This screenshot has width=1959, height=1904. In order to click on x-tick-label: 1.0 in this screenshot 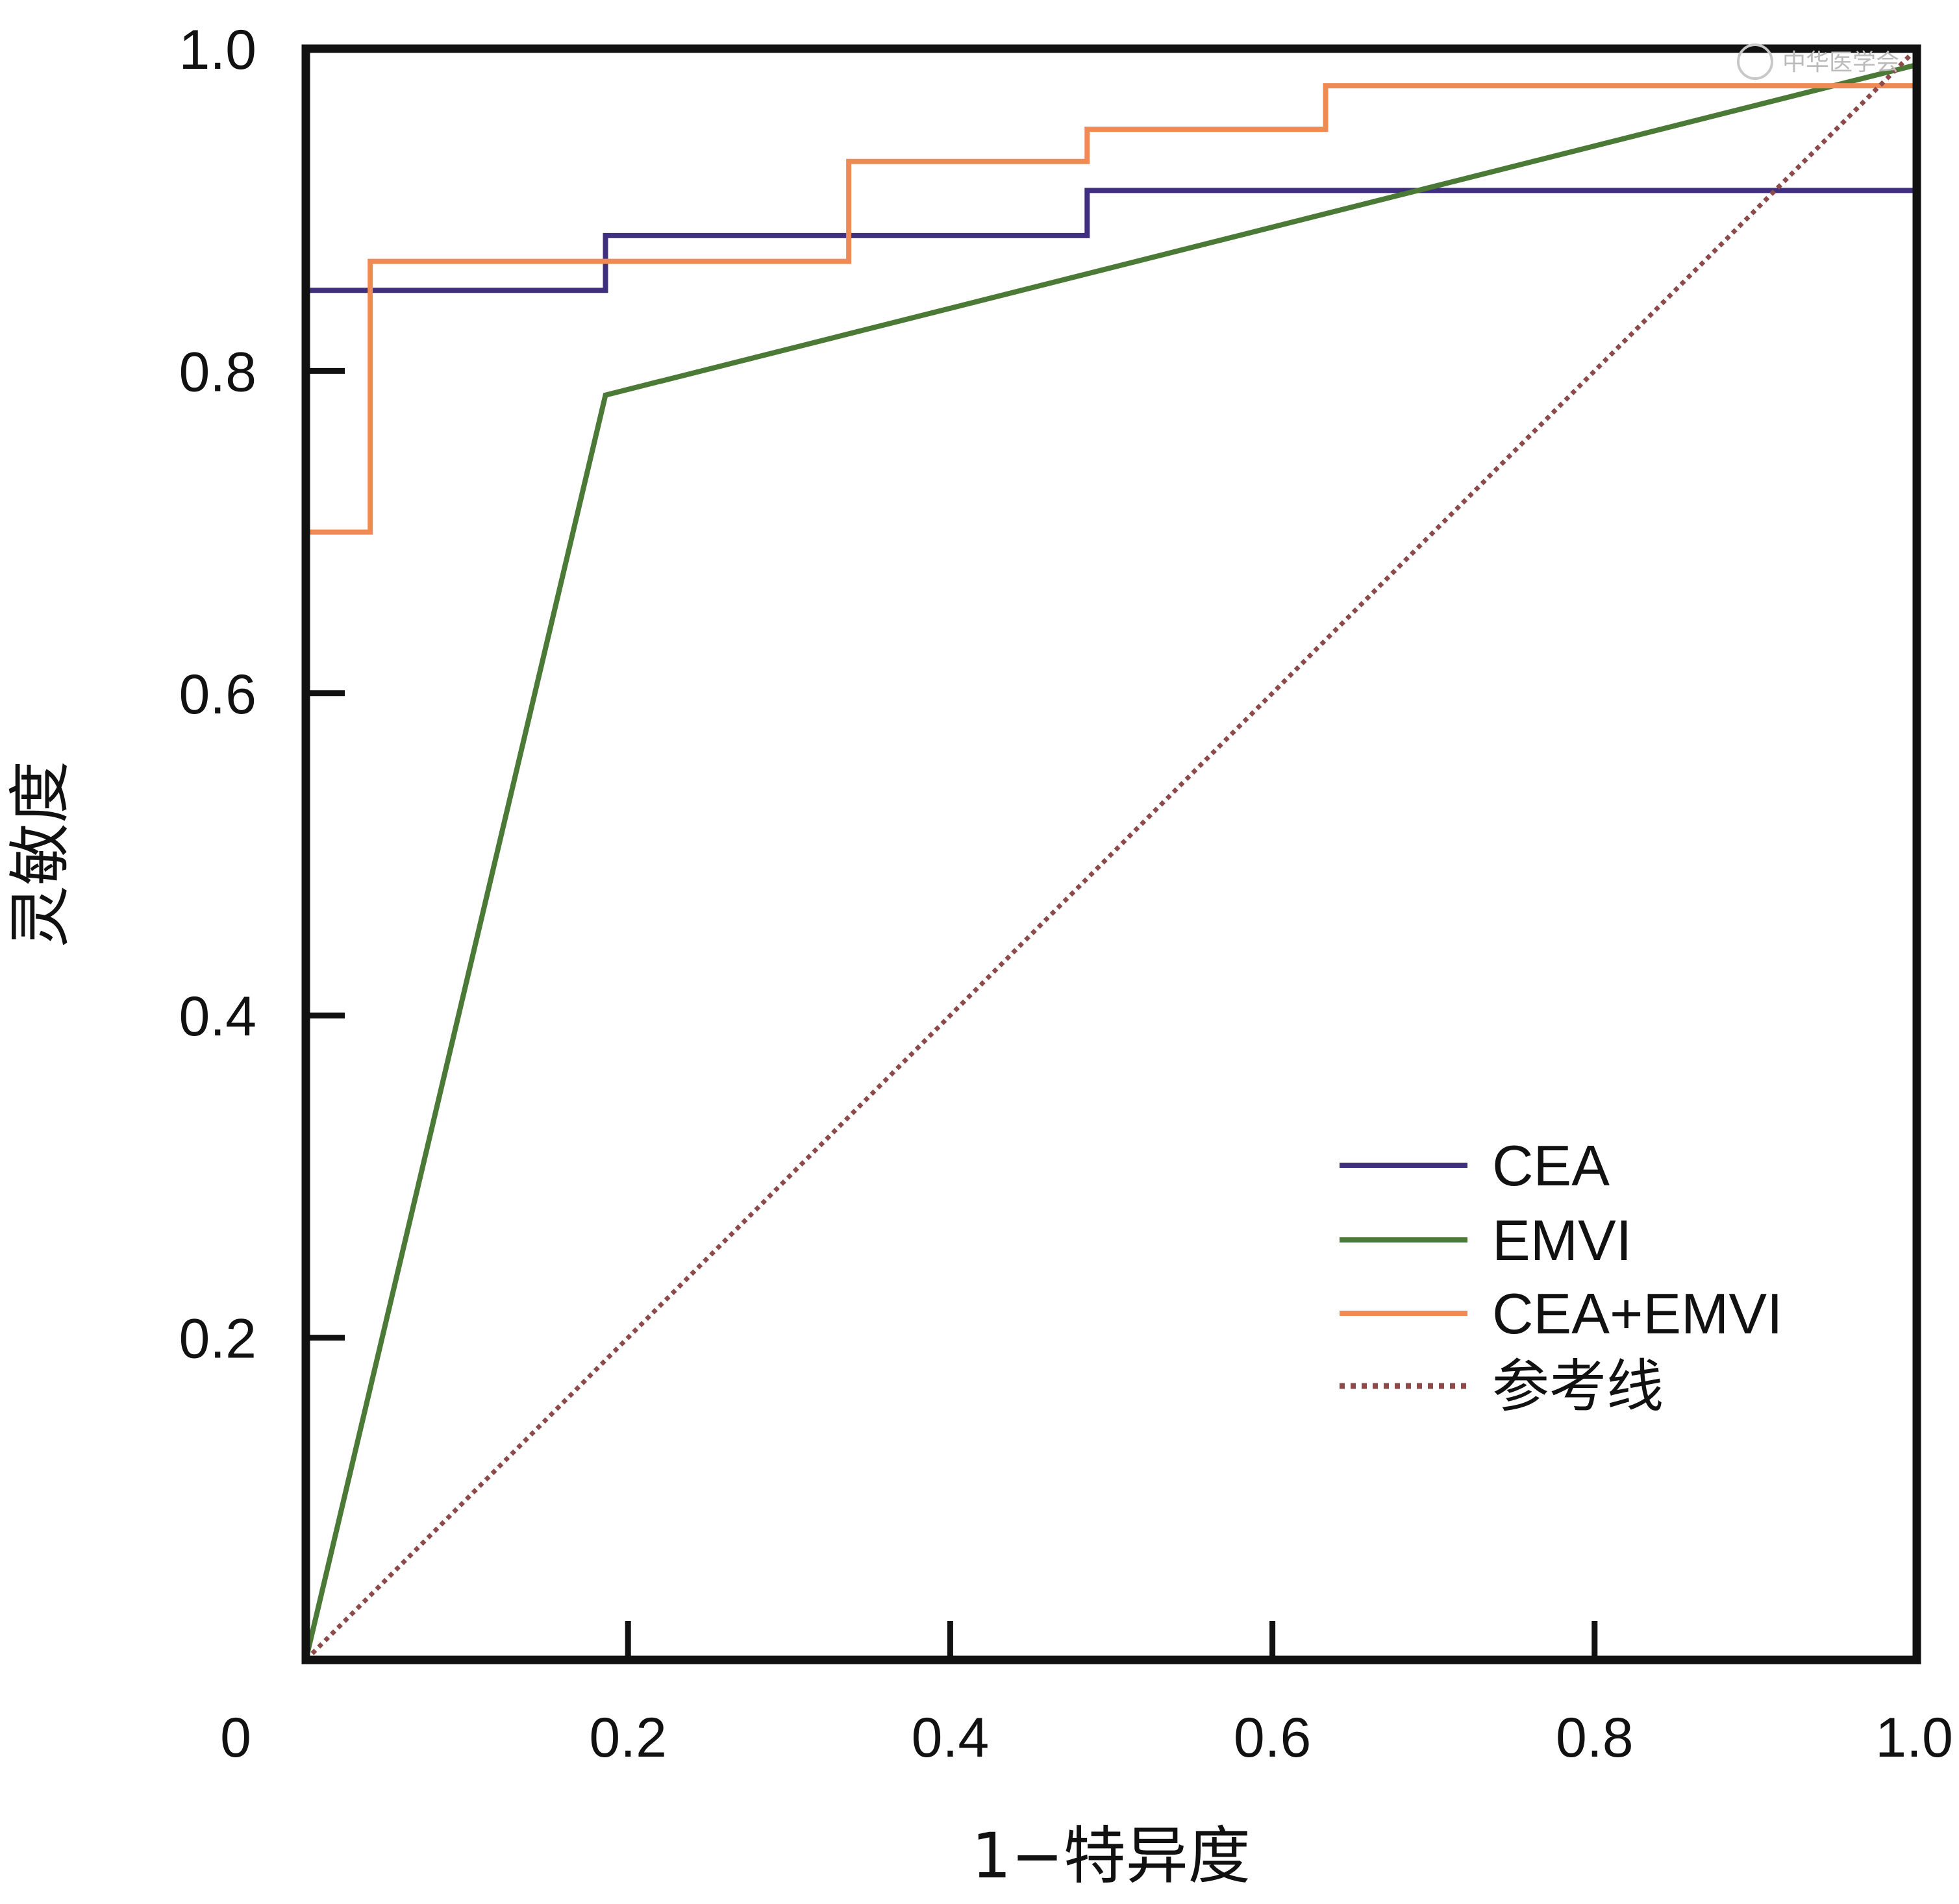, I will do `click(1914, 1738)`.